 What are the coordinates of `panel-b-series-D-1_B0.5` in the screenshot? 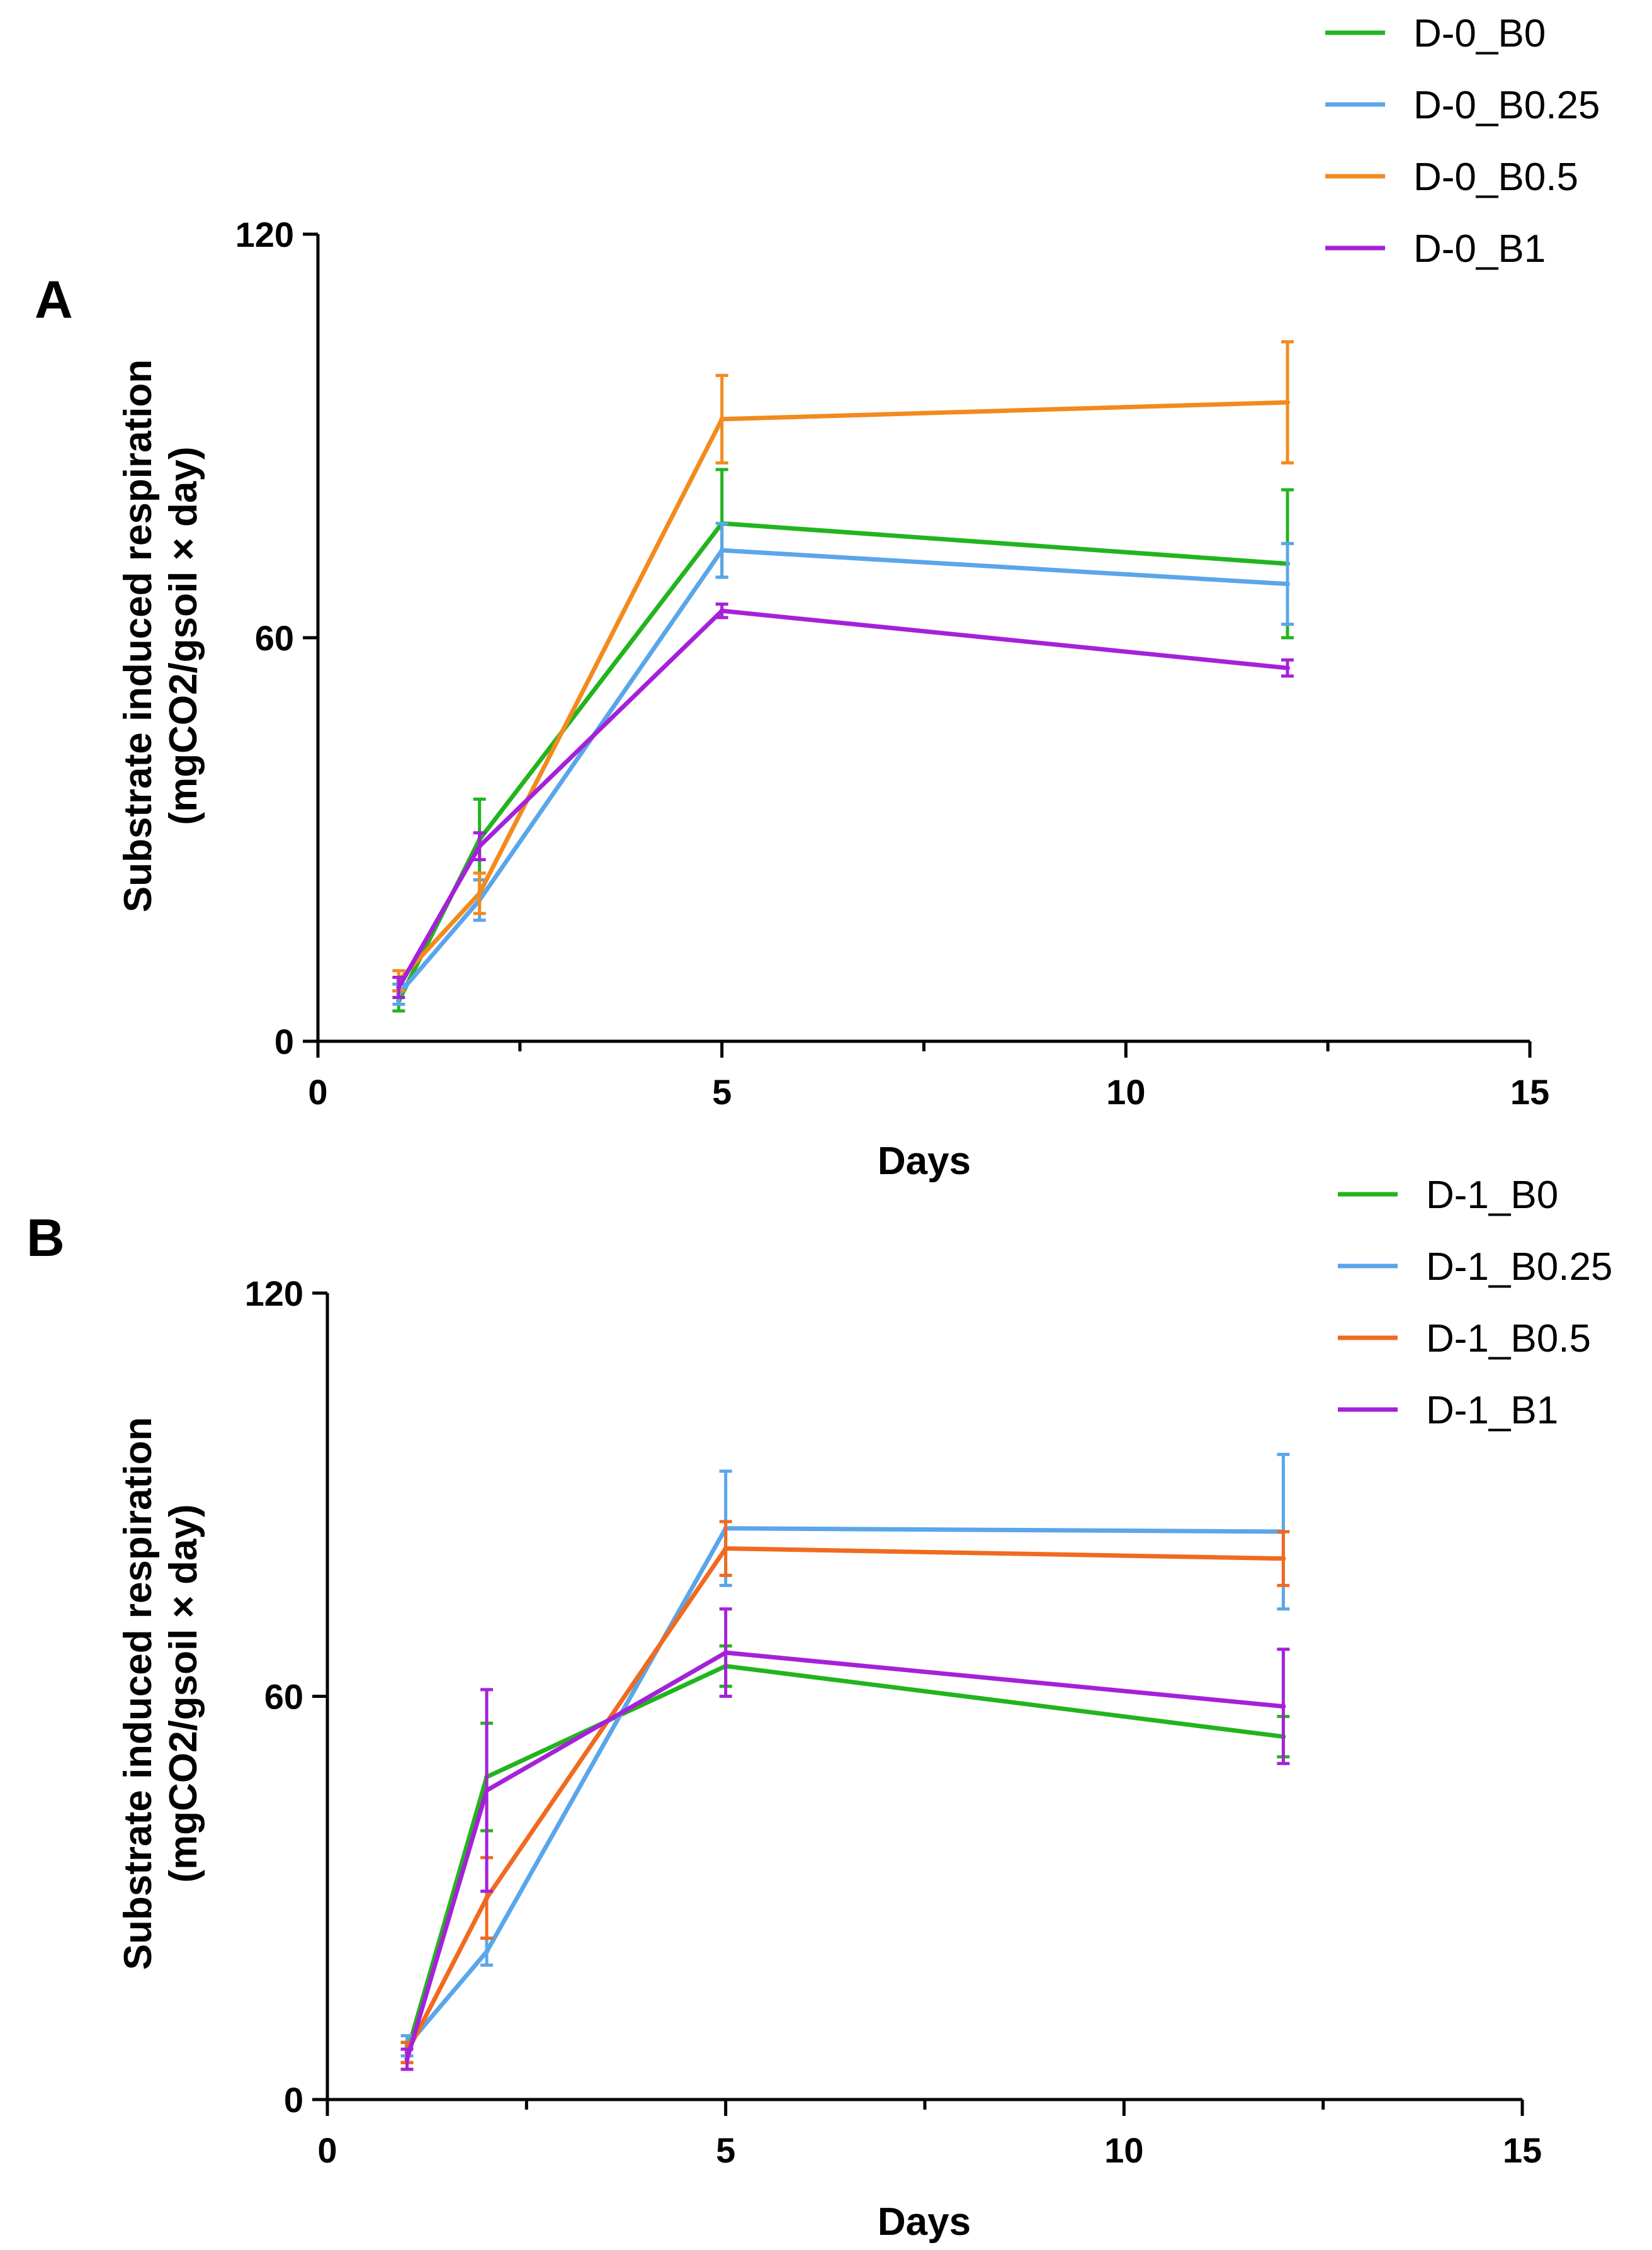 It's located at (845, 1792).